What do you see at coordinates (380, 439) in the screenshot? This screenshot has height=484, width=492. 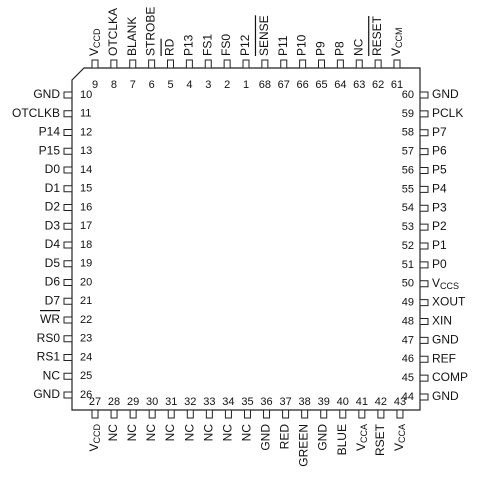 I see `pin-label: RSET` at bounding box center [380, 439].